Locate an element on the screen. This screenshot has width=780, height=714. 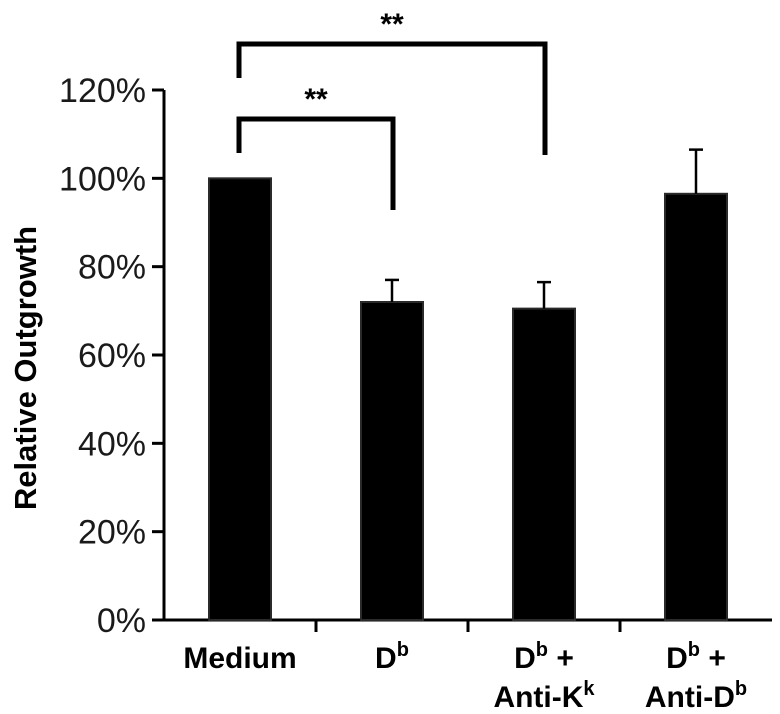
category-label: Medium is located at coordinates (239, 658).